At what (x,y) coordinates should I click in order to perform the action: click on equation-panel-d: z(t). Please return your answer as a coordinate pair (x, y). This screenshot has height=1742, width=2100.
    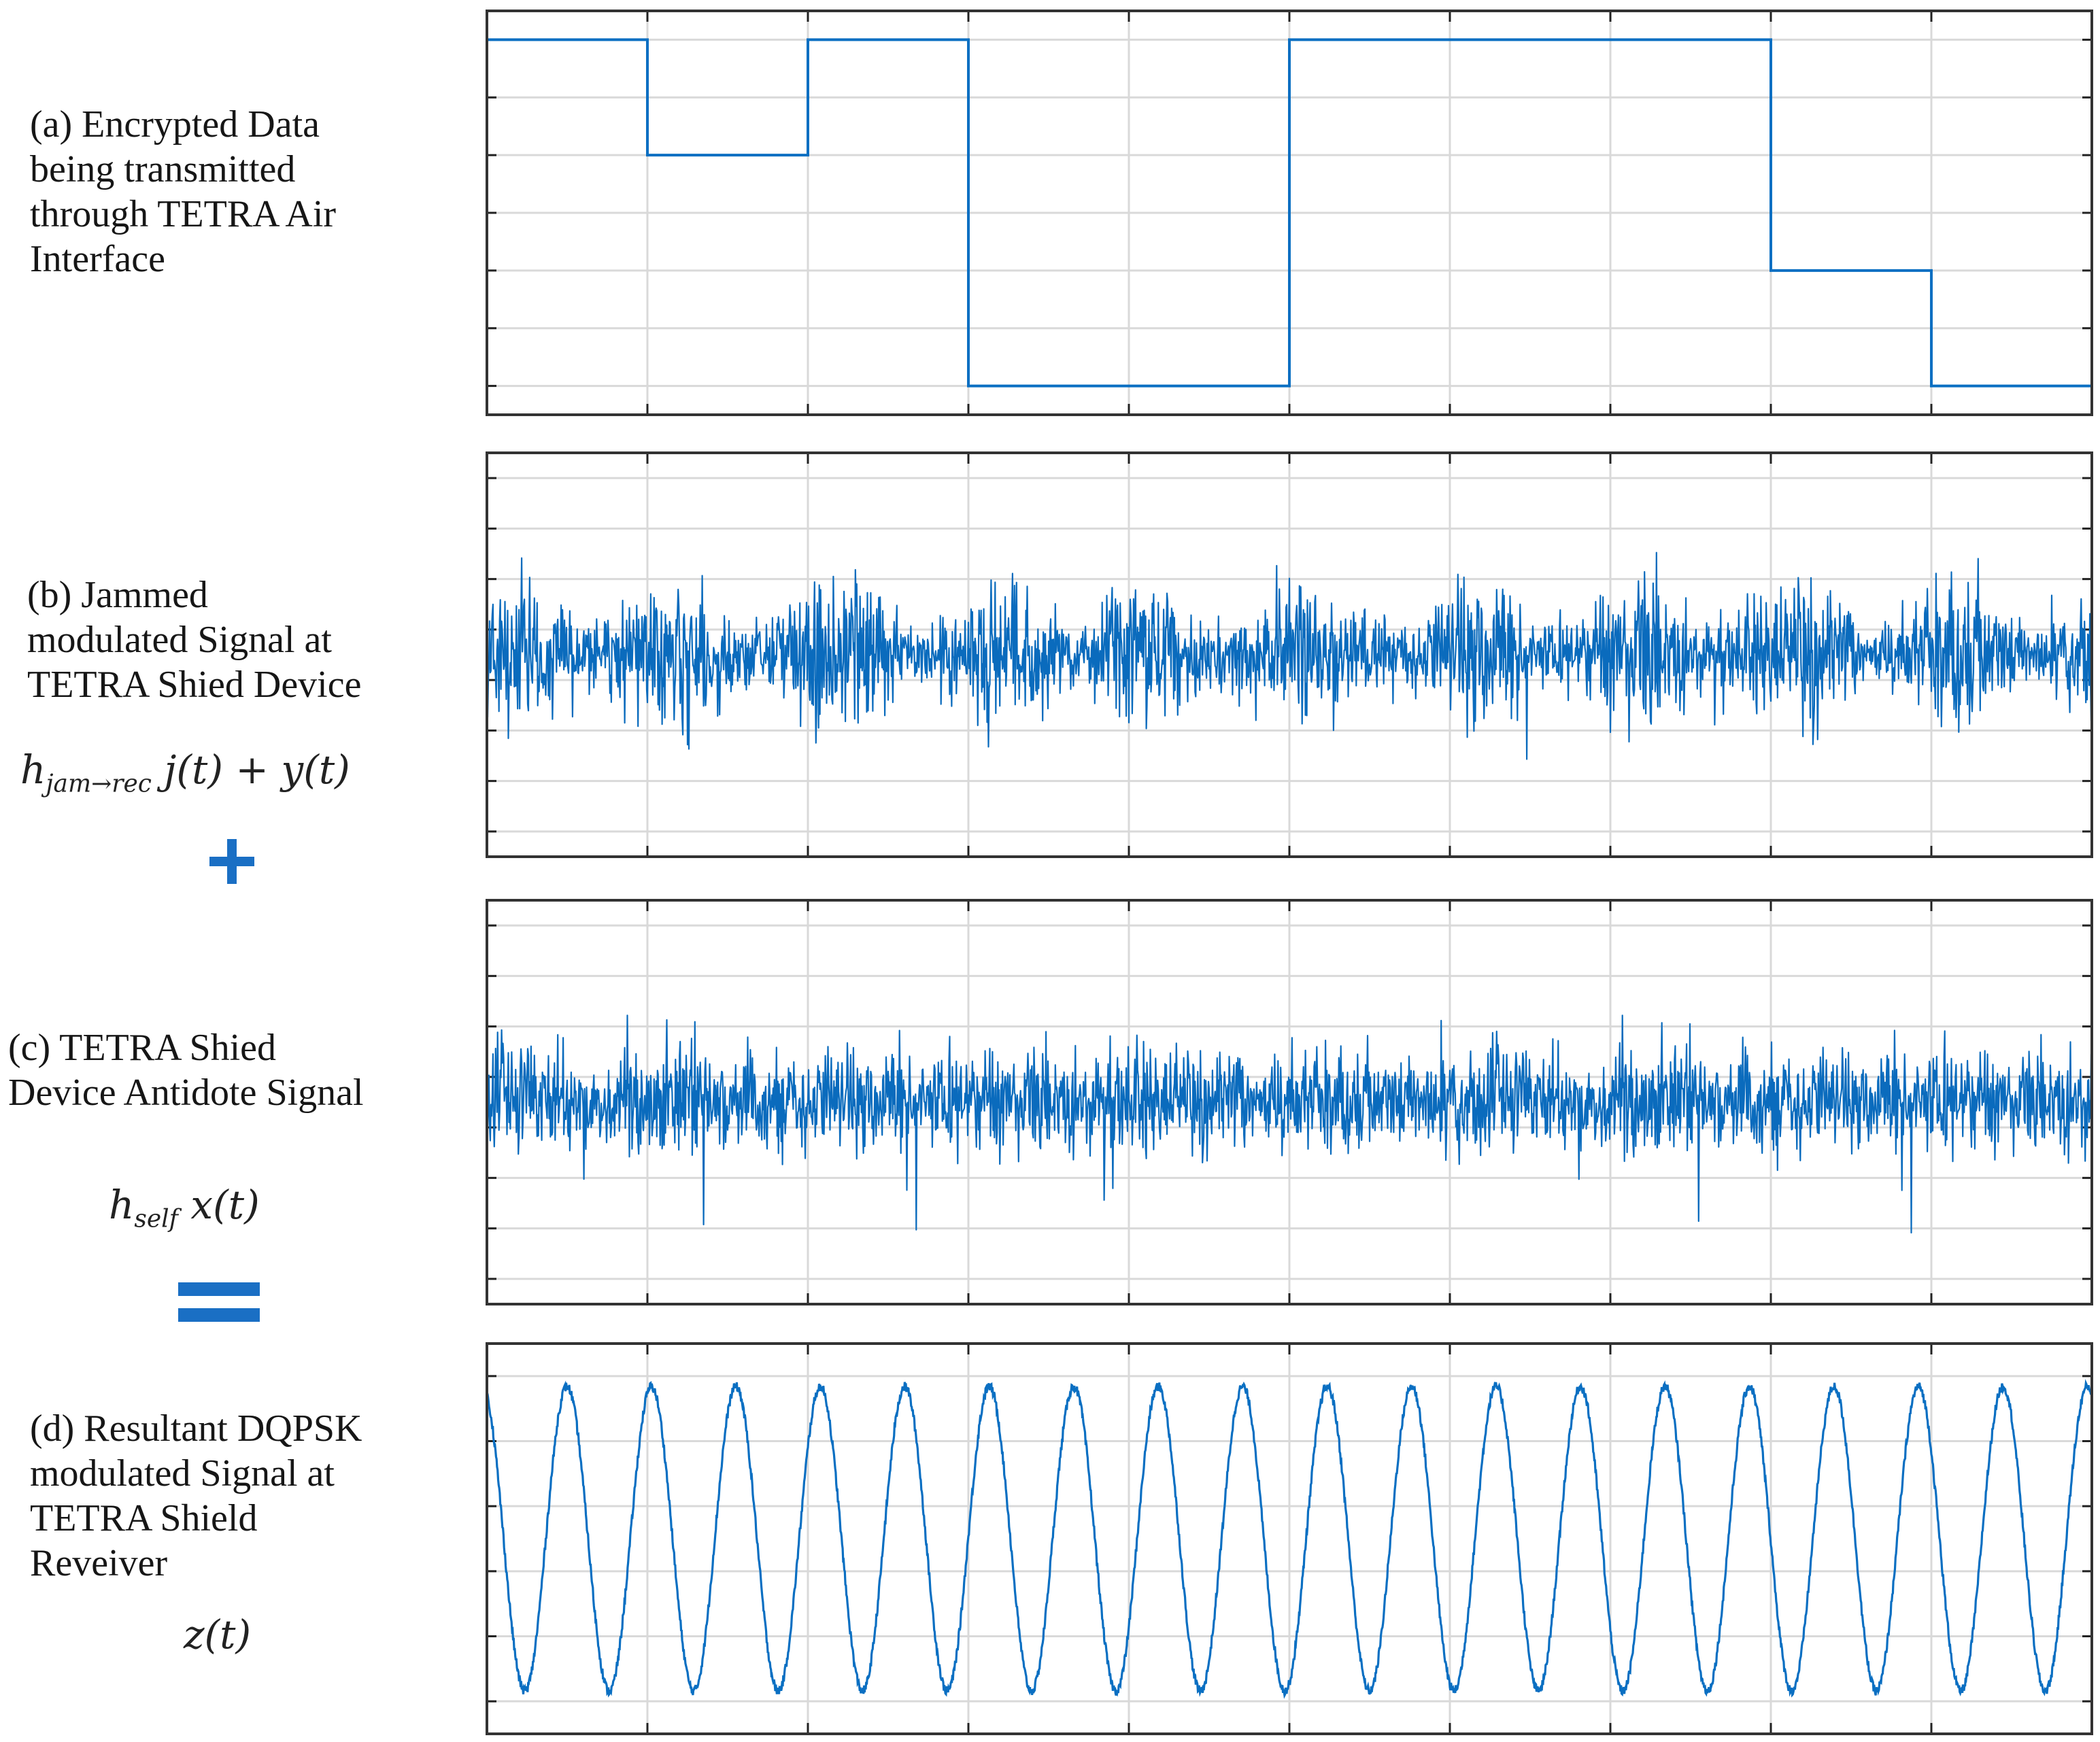
    Looking at the image, I should click on (217, 1634).